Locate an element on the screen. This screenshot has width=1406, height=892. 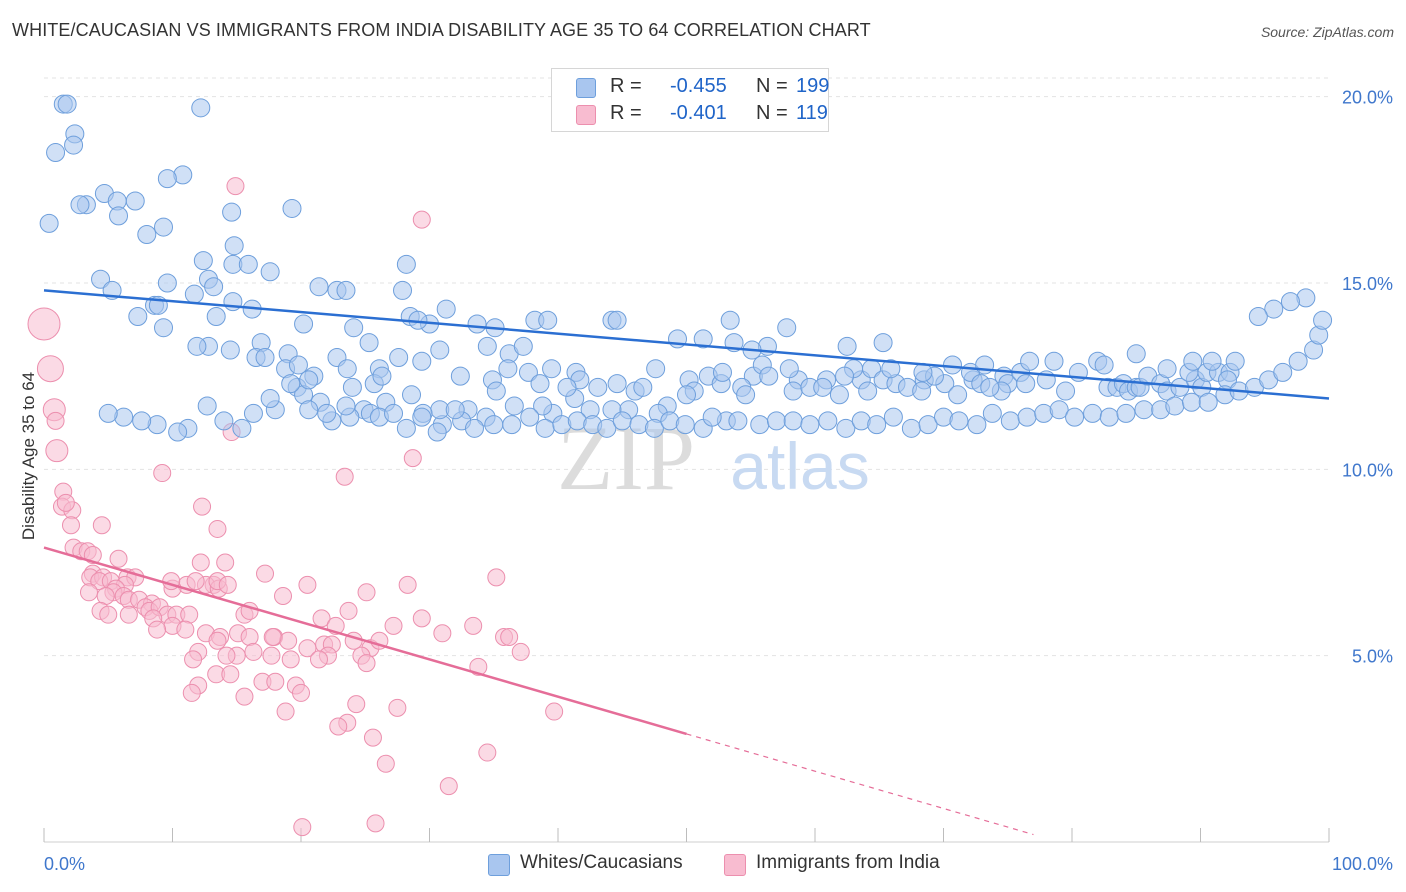
y-tick-label: 20.0% is located at coordinates (1367, 98).